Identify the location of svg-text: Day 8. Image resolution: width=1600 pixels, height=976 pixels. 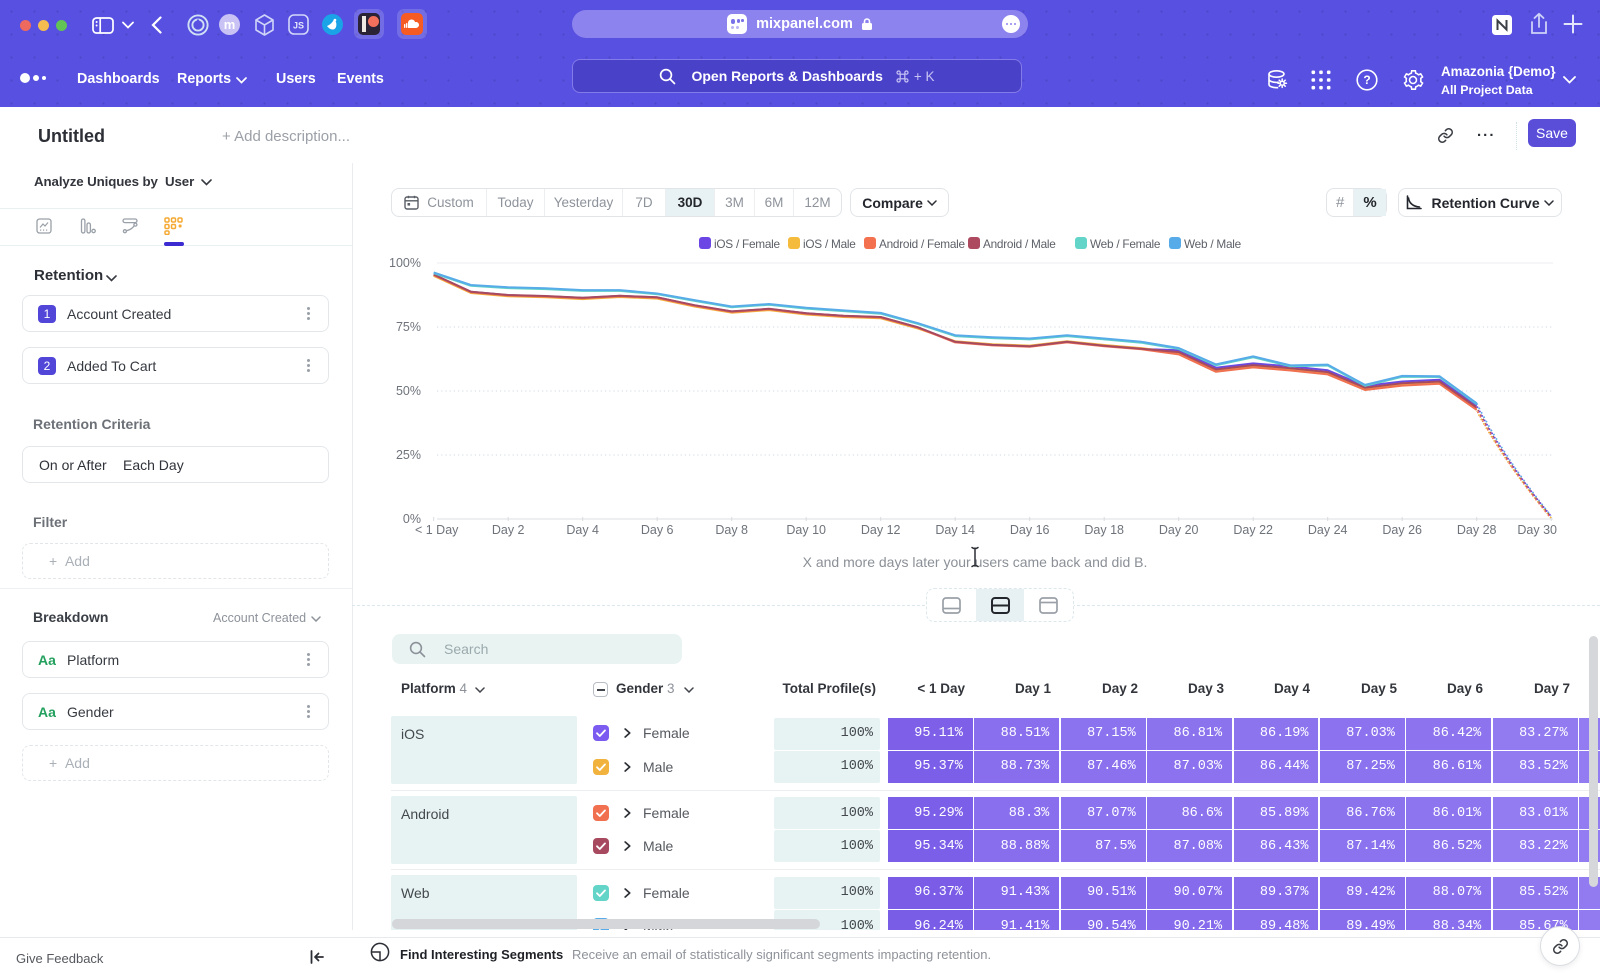
(731, 530).